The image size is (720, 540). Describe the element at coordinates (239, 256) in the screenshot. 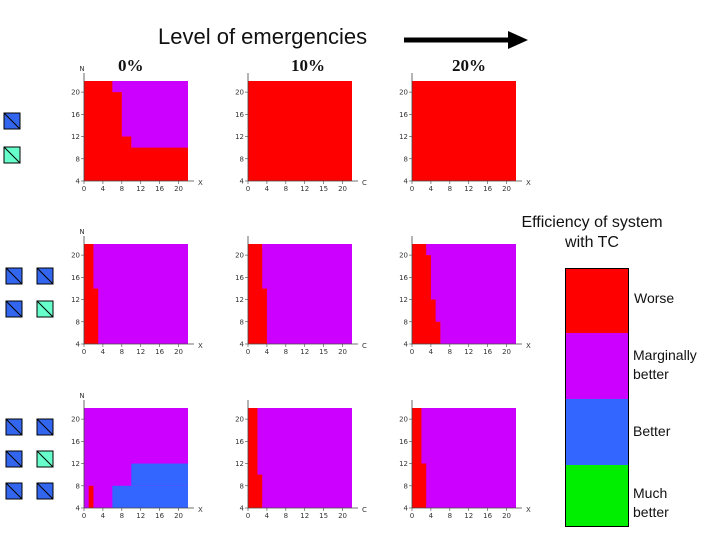

I see `heatmap-r2c2-y-tick-label-4: 20` at that location.